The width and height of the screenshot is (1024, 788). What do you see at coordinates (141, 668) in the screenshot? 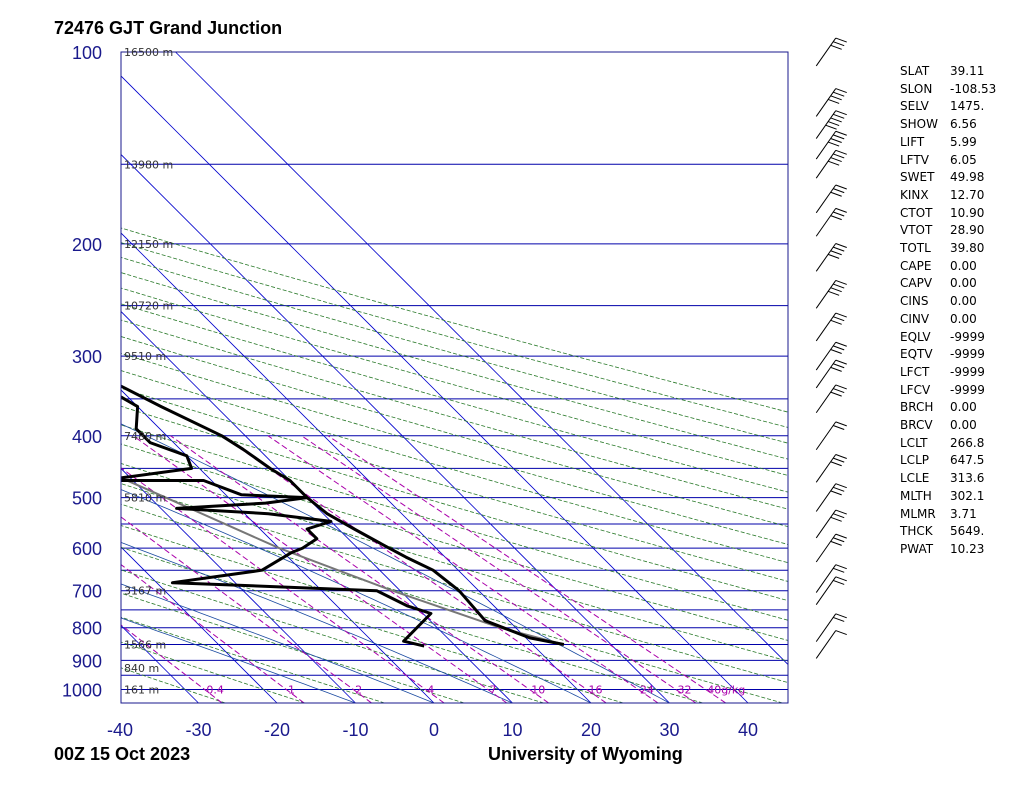
I see `height-label: 840 m` at bounding box center [141, 668].